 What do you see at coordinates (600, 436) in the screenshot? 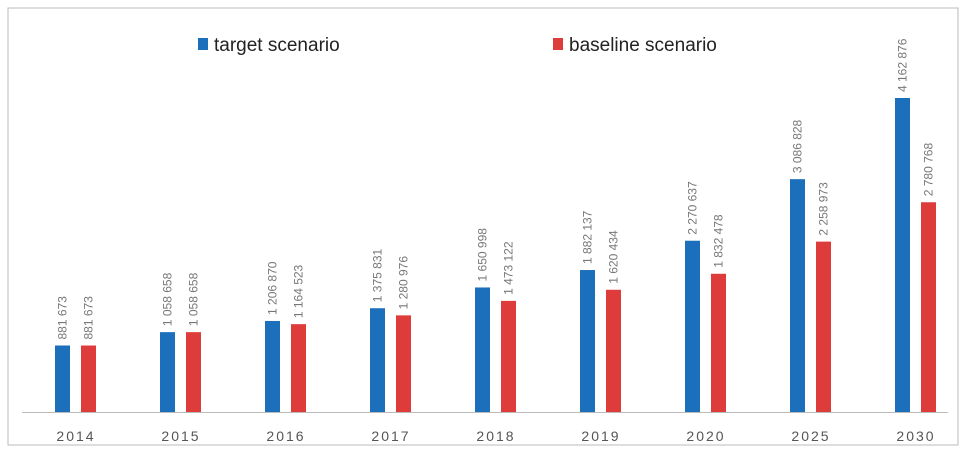
I see `x-tick-label: 2019` at bounding box center [600, 436].